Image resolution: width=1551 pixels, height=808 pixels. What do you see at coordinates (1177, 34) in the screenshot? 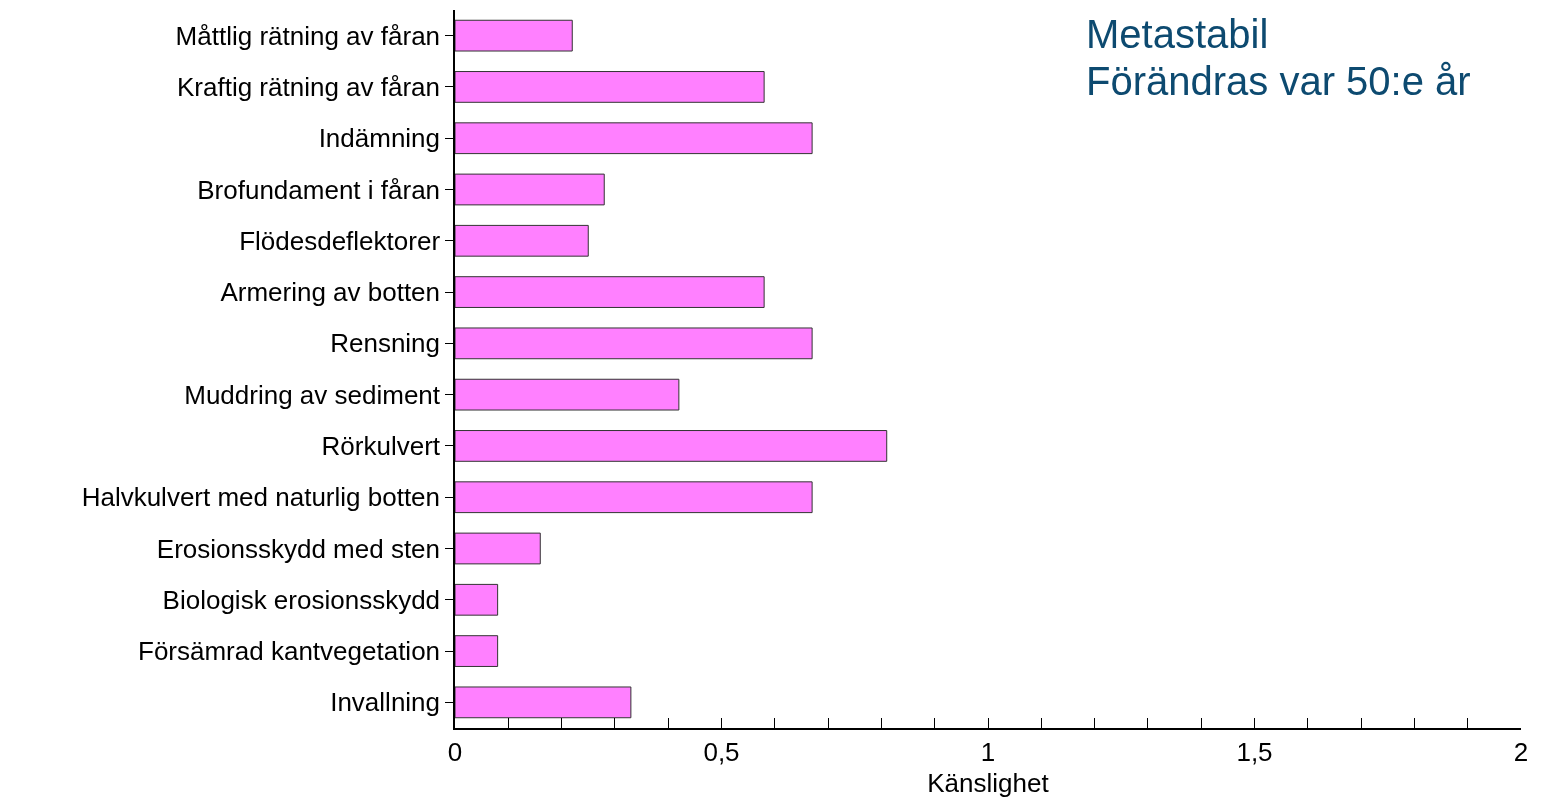
I see `annotation: Metastabil` at bounding box center [1177, 34].